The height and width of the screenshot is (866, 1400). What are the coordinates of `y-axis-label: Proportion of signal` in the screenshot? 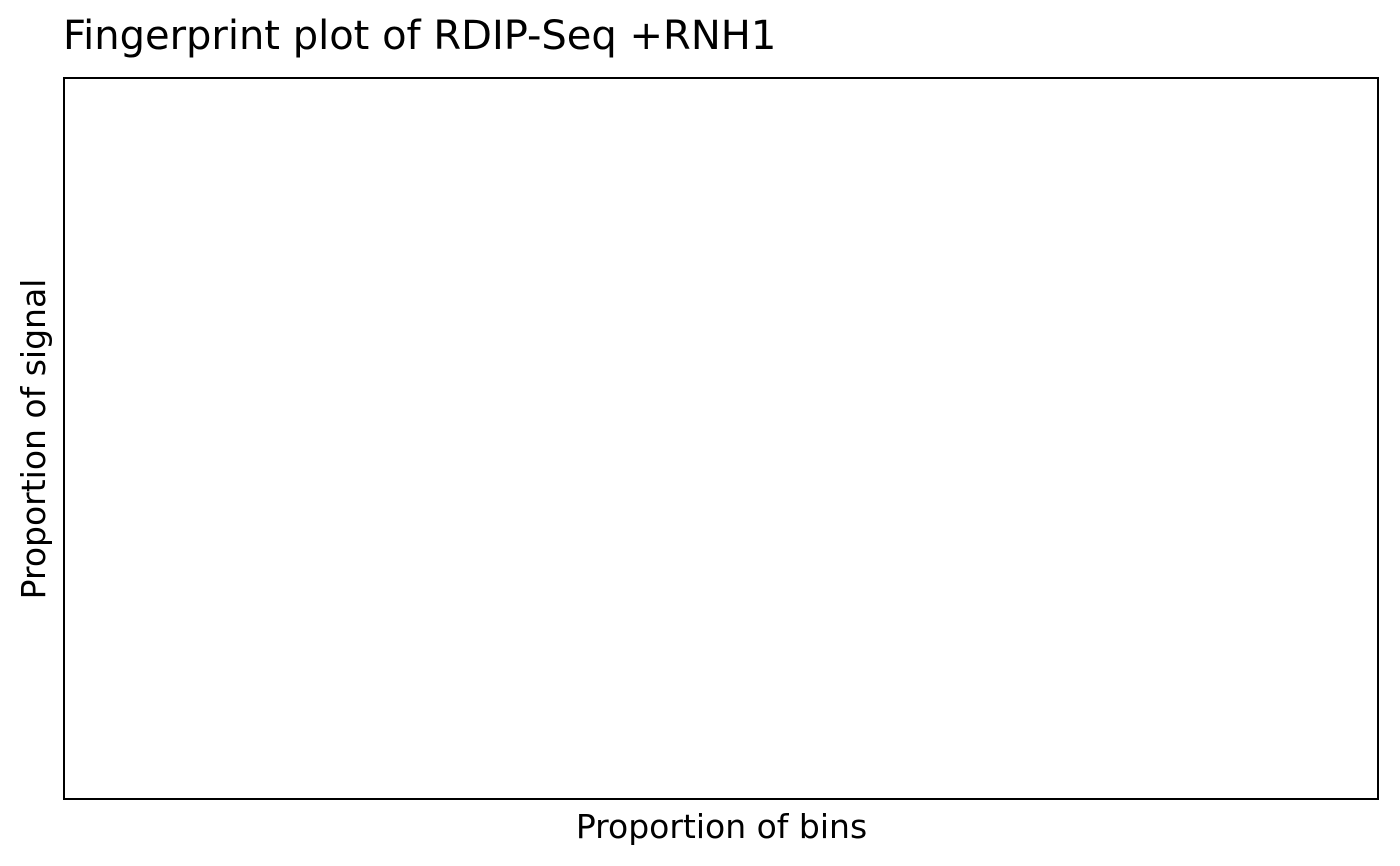 It's located at (33, 439).